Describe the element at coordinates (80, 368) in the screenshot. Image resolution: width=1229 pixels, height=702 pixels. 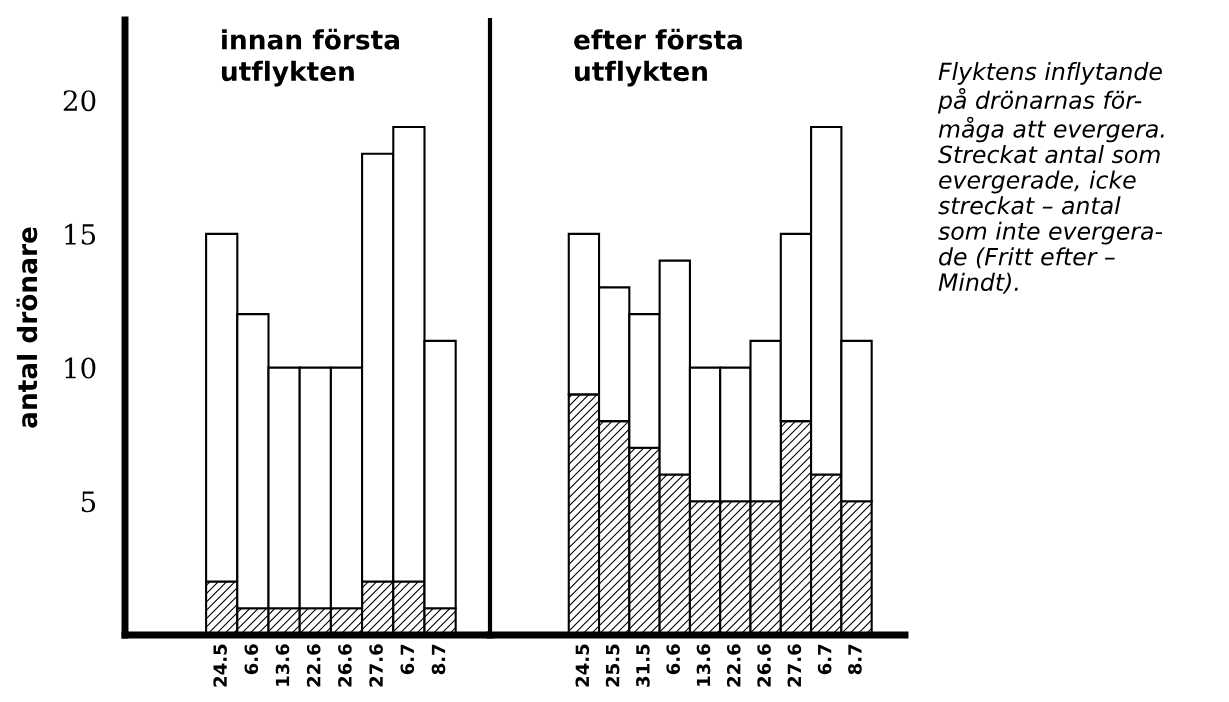
I see `y-tick-label: 10` at that location.